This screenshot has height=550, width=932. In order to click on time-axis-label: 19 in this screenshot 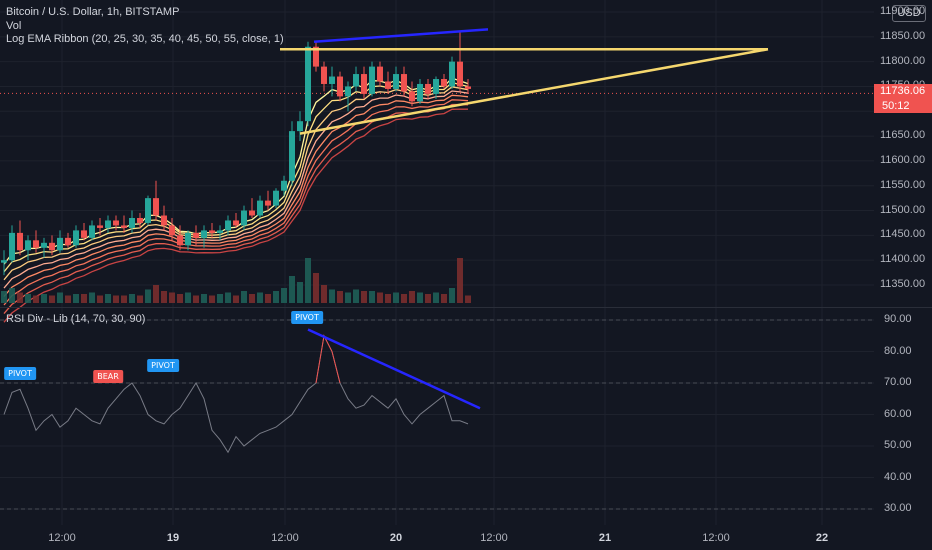, I will do `click(173, 538)`.